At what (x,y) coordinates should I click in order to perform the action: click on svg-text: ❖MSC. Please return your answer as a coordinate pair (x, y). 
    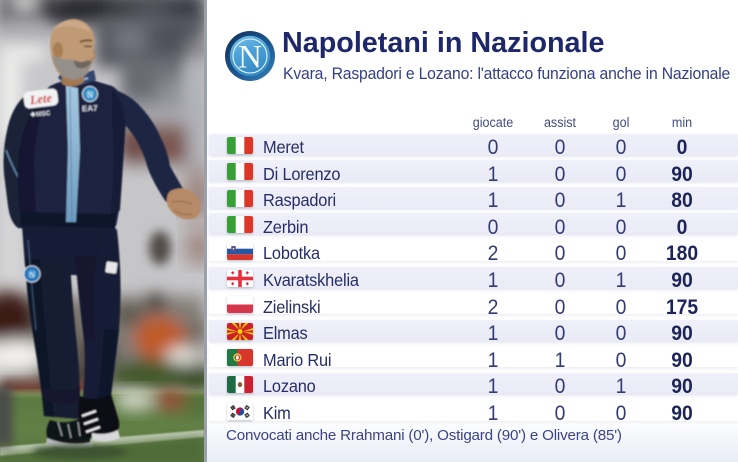
    Looking at the image, I should click on (40, 114).